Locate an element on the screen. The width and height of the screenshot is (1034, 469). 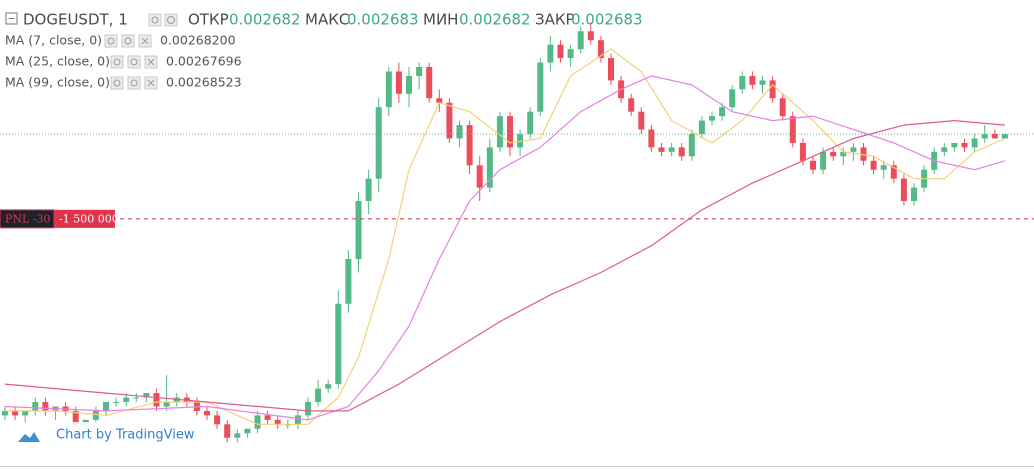
symbol: DOGEUSDT, 1 is located at coordinates (75, 20).